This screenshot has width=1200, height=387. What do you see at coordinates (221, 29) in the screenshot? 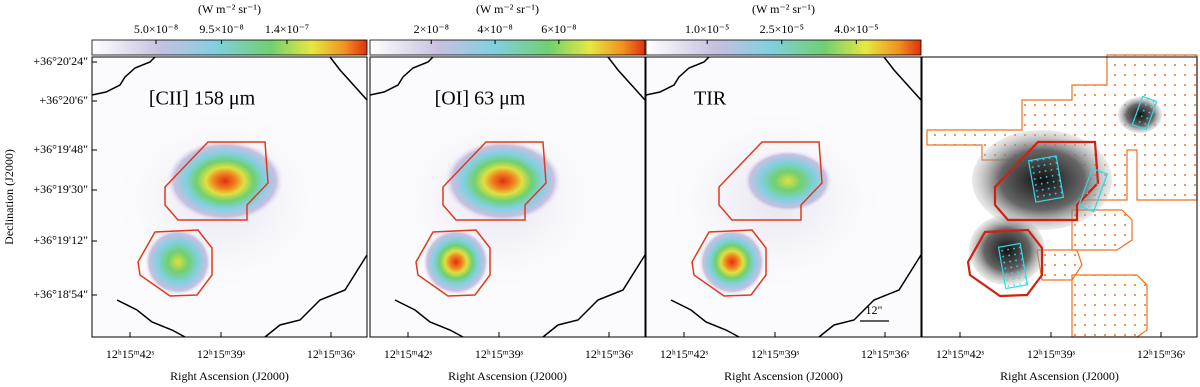
I see `colorbar-tick-label: 9.5×10⁻⁸` at bounding box center [221, 29].